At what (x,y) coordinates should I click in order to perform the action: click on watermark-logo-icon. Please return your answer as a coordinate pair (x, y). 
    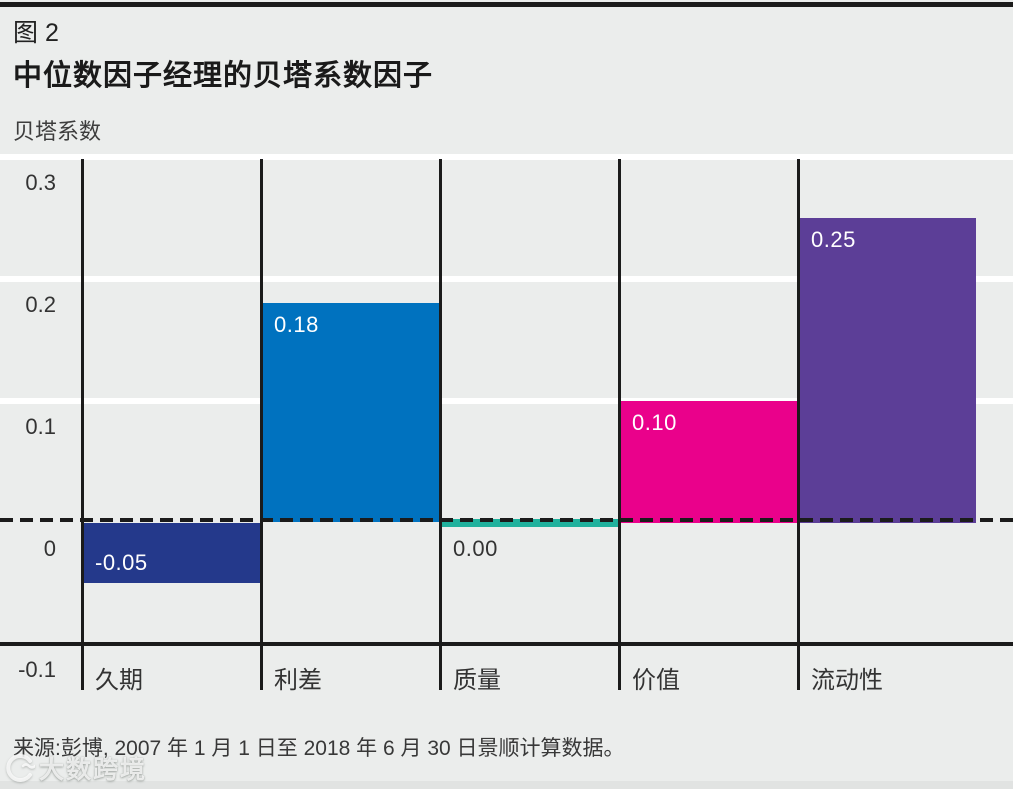
    Looking at the image, I should click on (20, 768).